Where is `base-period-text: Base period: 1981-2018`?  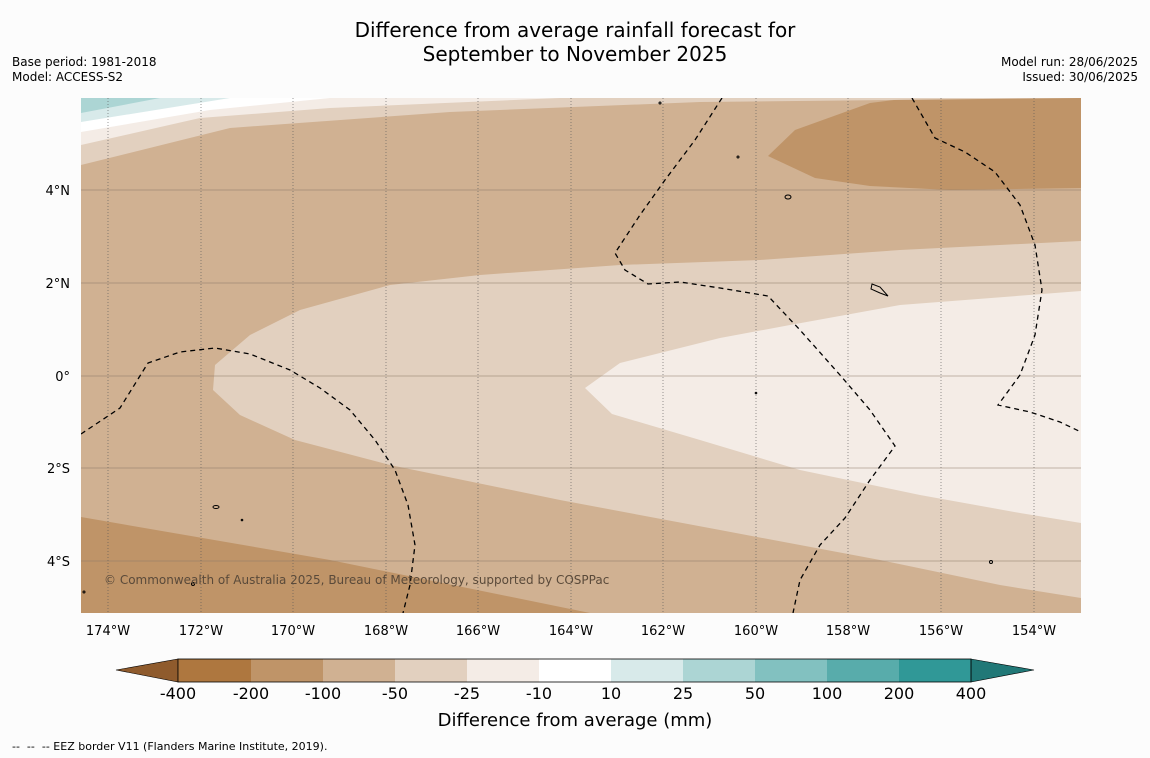 base-period-text: Base period: 1981-2018 is located at coordinates (84, 62).